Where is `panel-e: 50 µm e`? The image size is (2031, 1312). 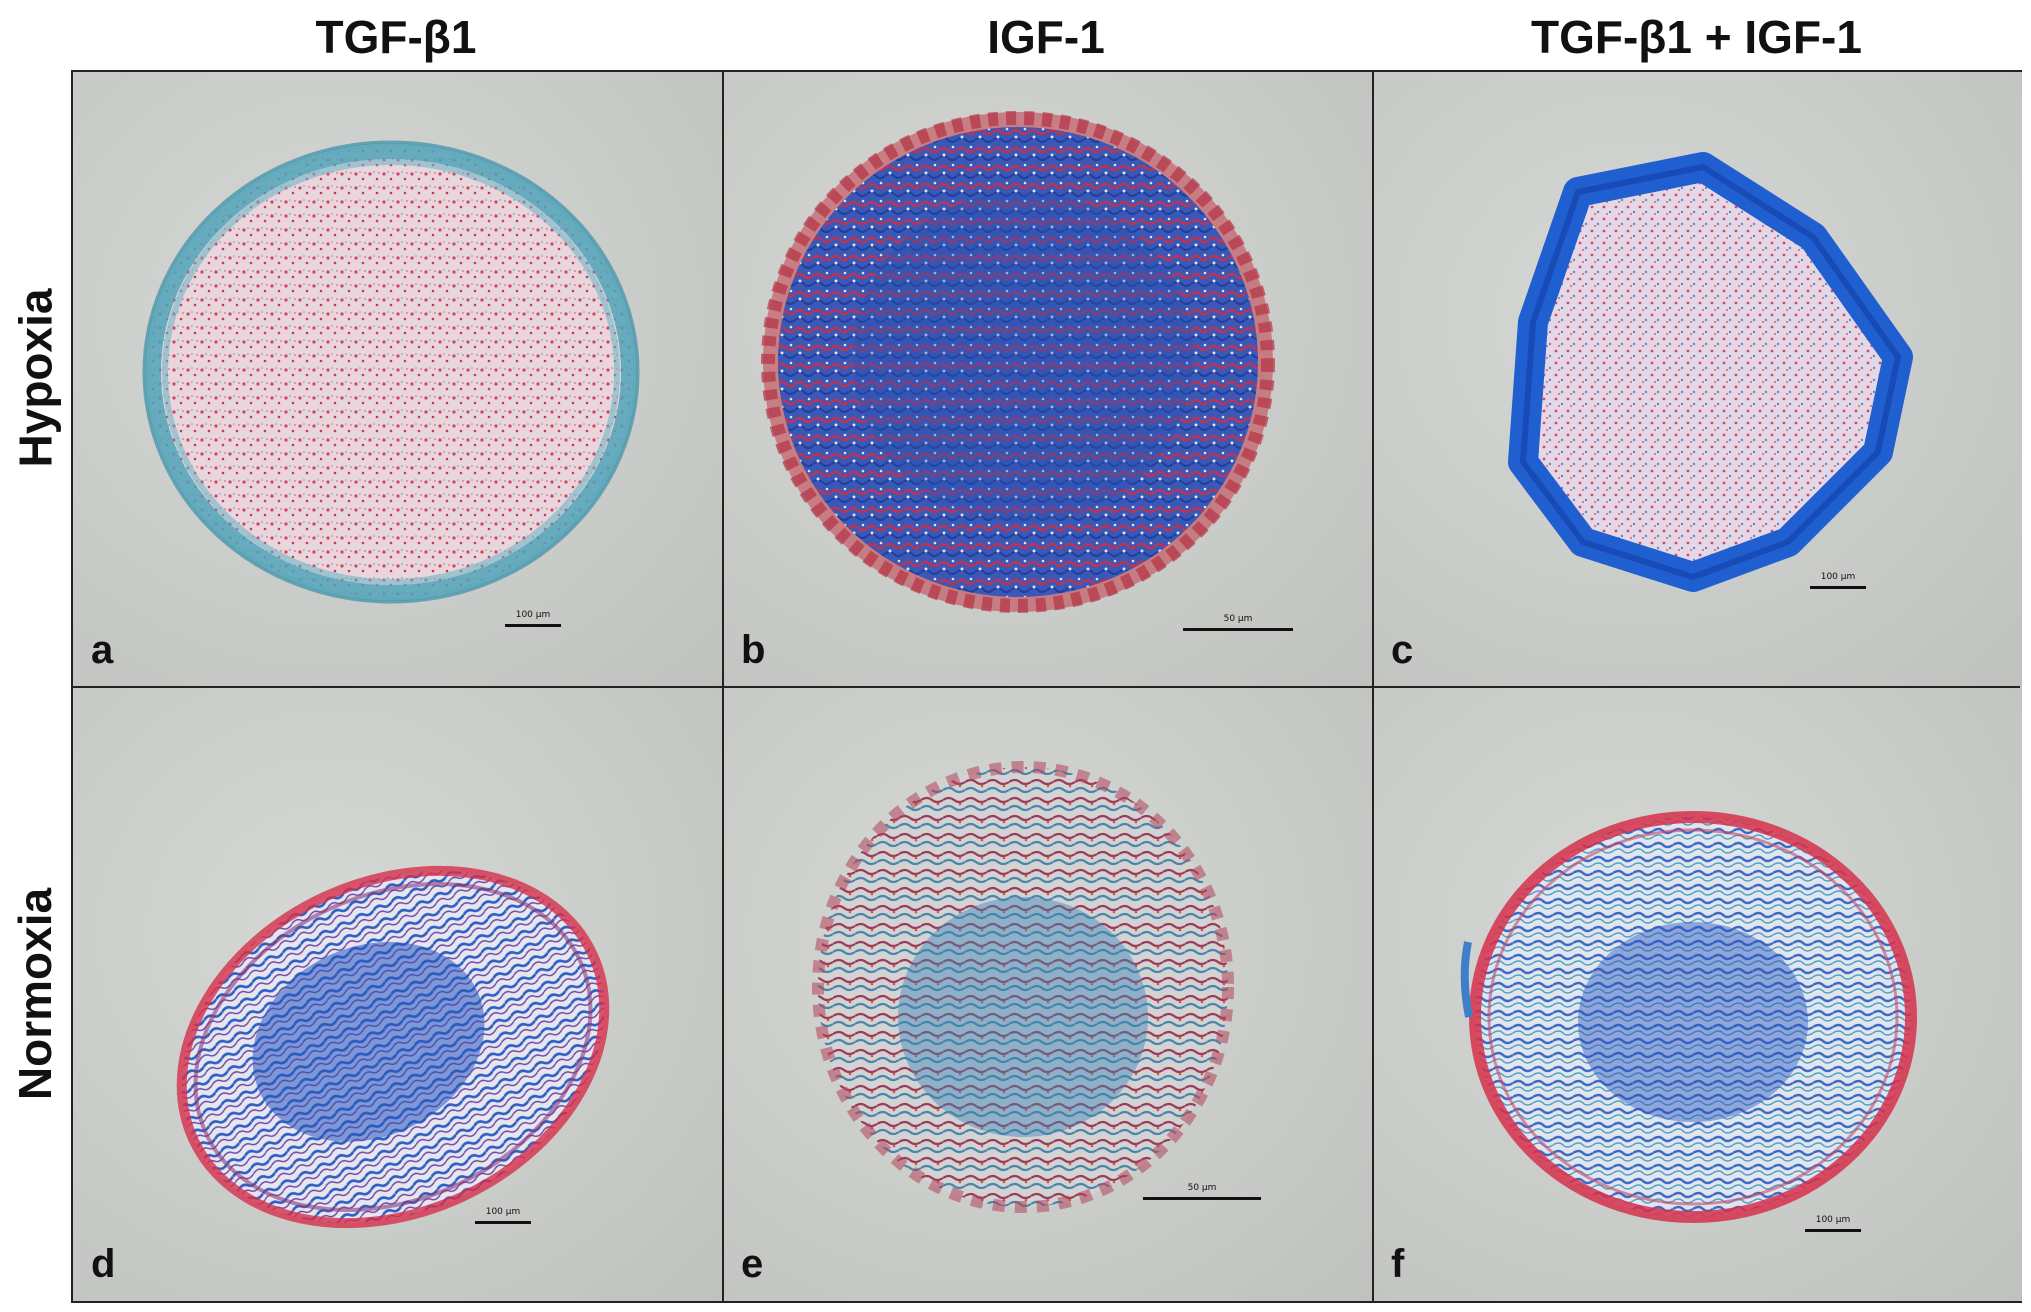
panel-e: 50 µm e is located at coordinates (1048, 994).